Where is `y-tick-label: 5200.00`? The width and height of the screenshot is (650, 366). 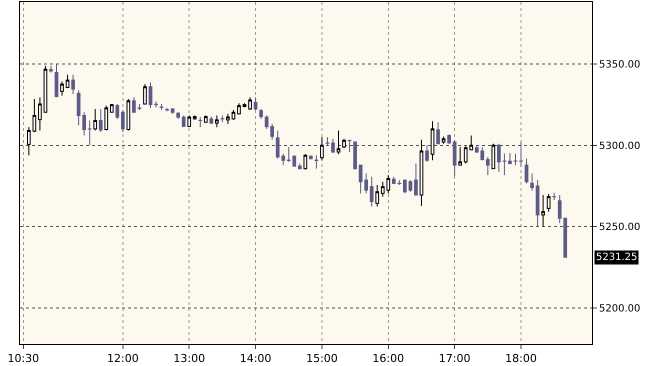 y-tick-label: 5200.00 is located at coordinates (619, 309).